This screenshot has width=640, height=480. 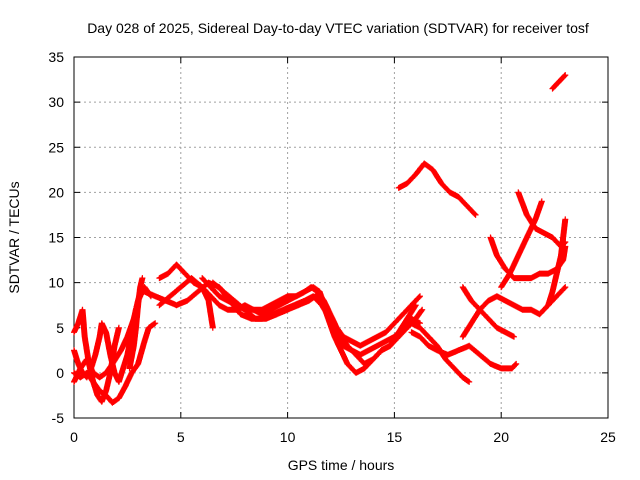 I want to click on y-tick-label: 5, so click(x=60, y=328).